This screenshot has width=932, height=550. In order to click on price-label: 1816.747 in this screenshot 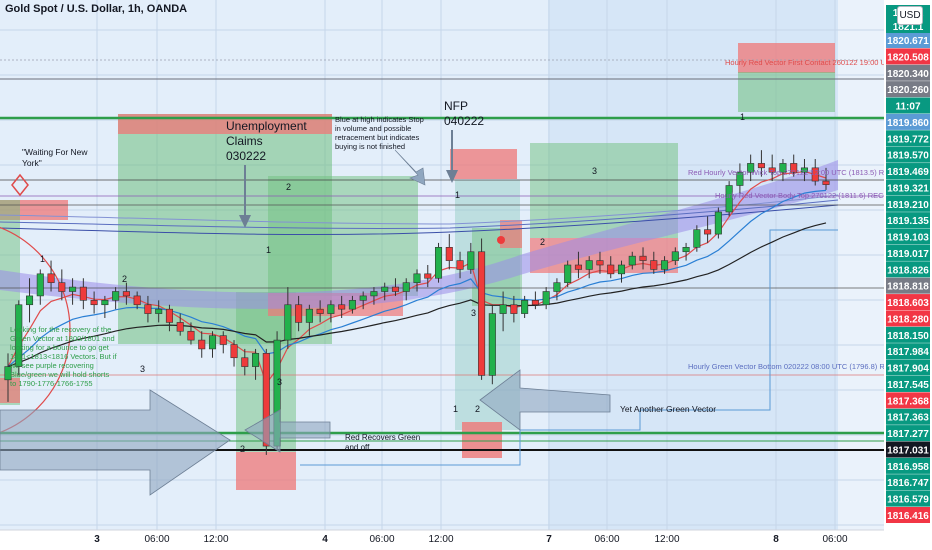, I will do `click(908, 482)`.